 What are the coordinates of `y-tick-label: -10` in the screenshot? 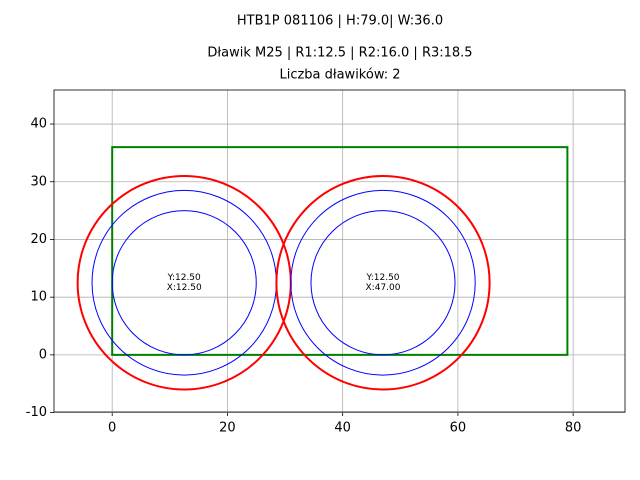 It's located at (36, 412).